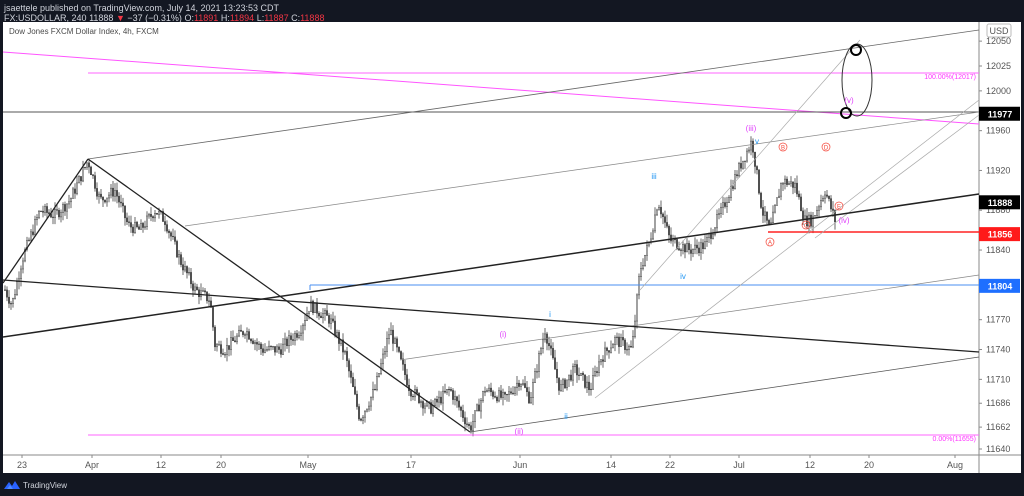 Image resolution: width=1024 pixels, height=496 pixels. What do you see at coordinates (550, 314) in the screenshot?
I see `wave-label-i: i` at bounding box center [550, 314].